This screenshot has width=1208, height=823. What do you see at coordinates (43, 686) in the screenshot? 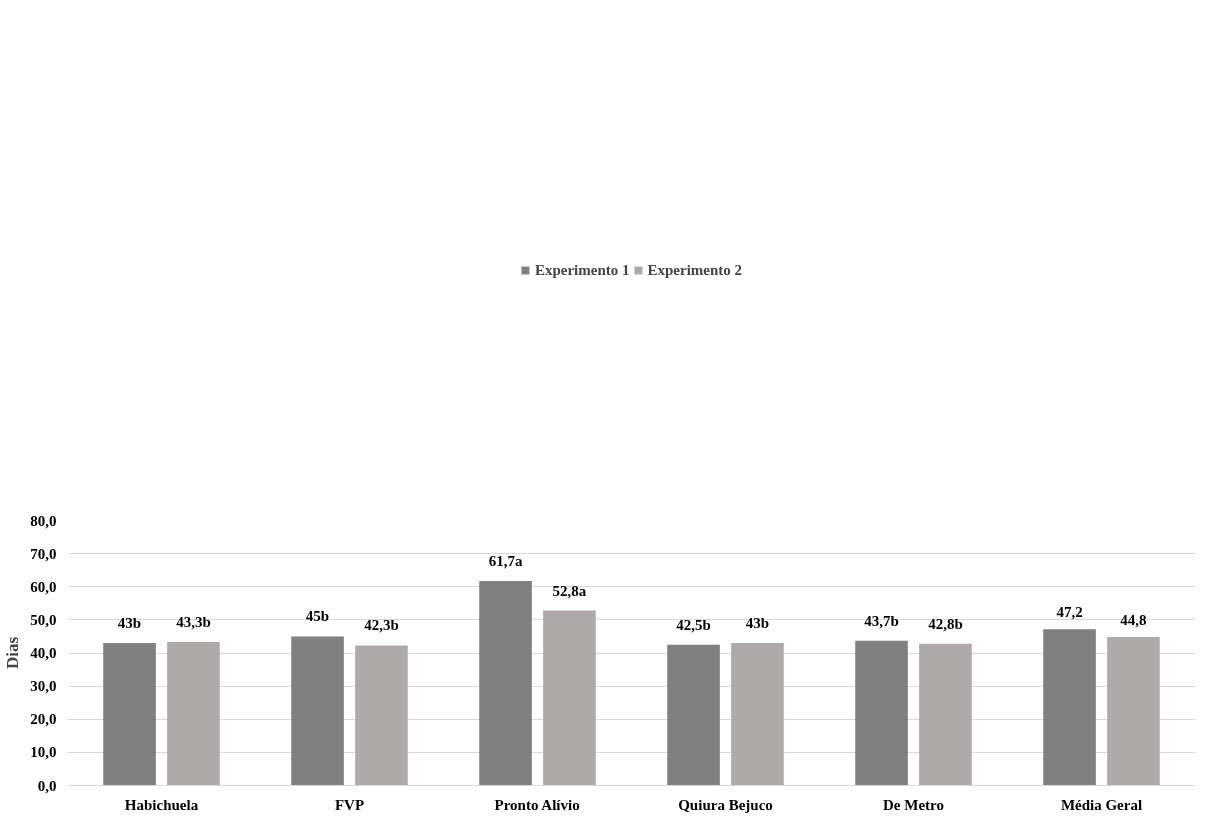
I see `y-tick-label: 30,0` at bounding box center [43, 686].